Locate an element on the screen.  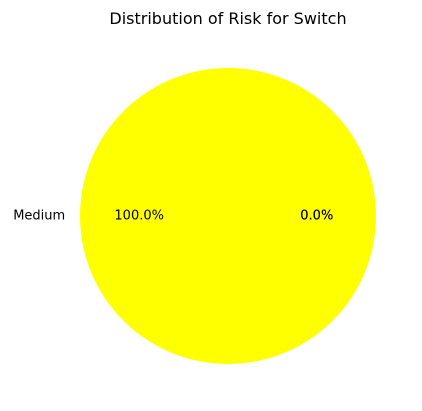
pie-percent-label-2: 0.0% is located at coordinates (316, 216).